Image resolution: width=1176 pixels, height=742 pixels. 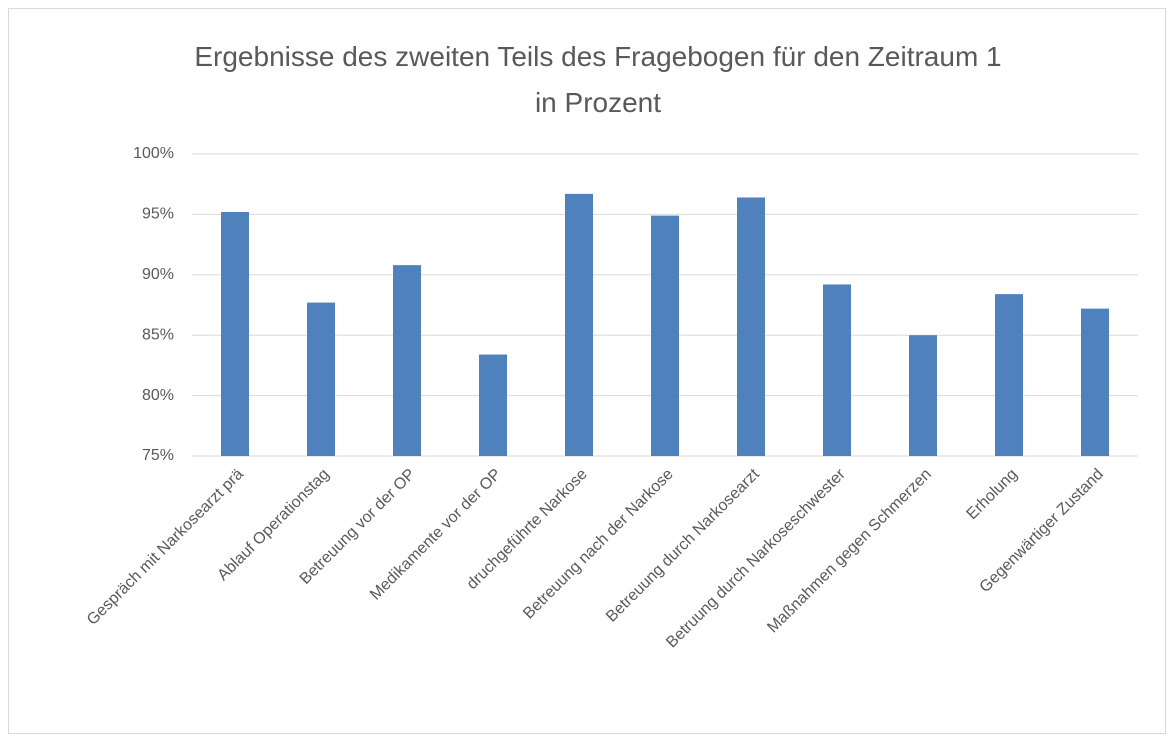 I want to click on y-tick-label: 100%, so click(x=153, y=153).